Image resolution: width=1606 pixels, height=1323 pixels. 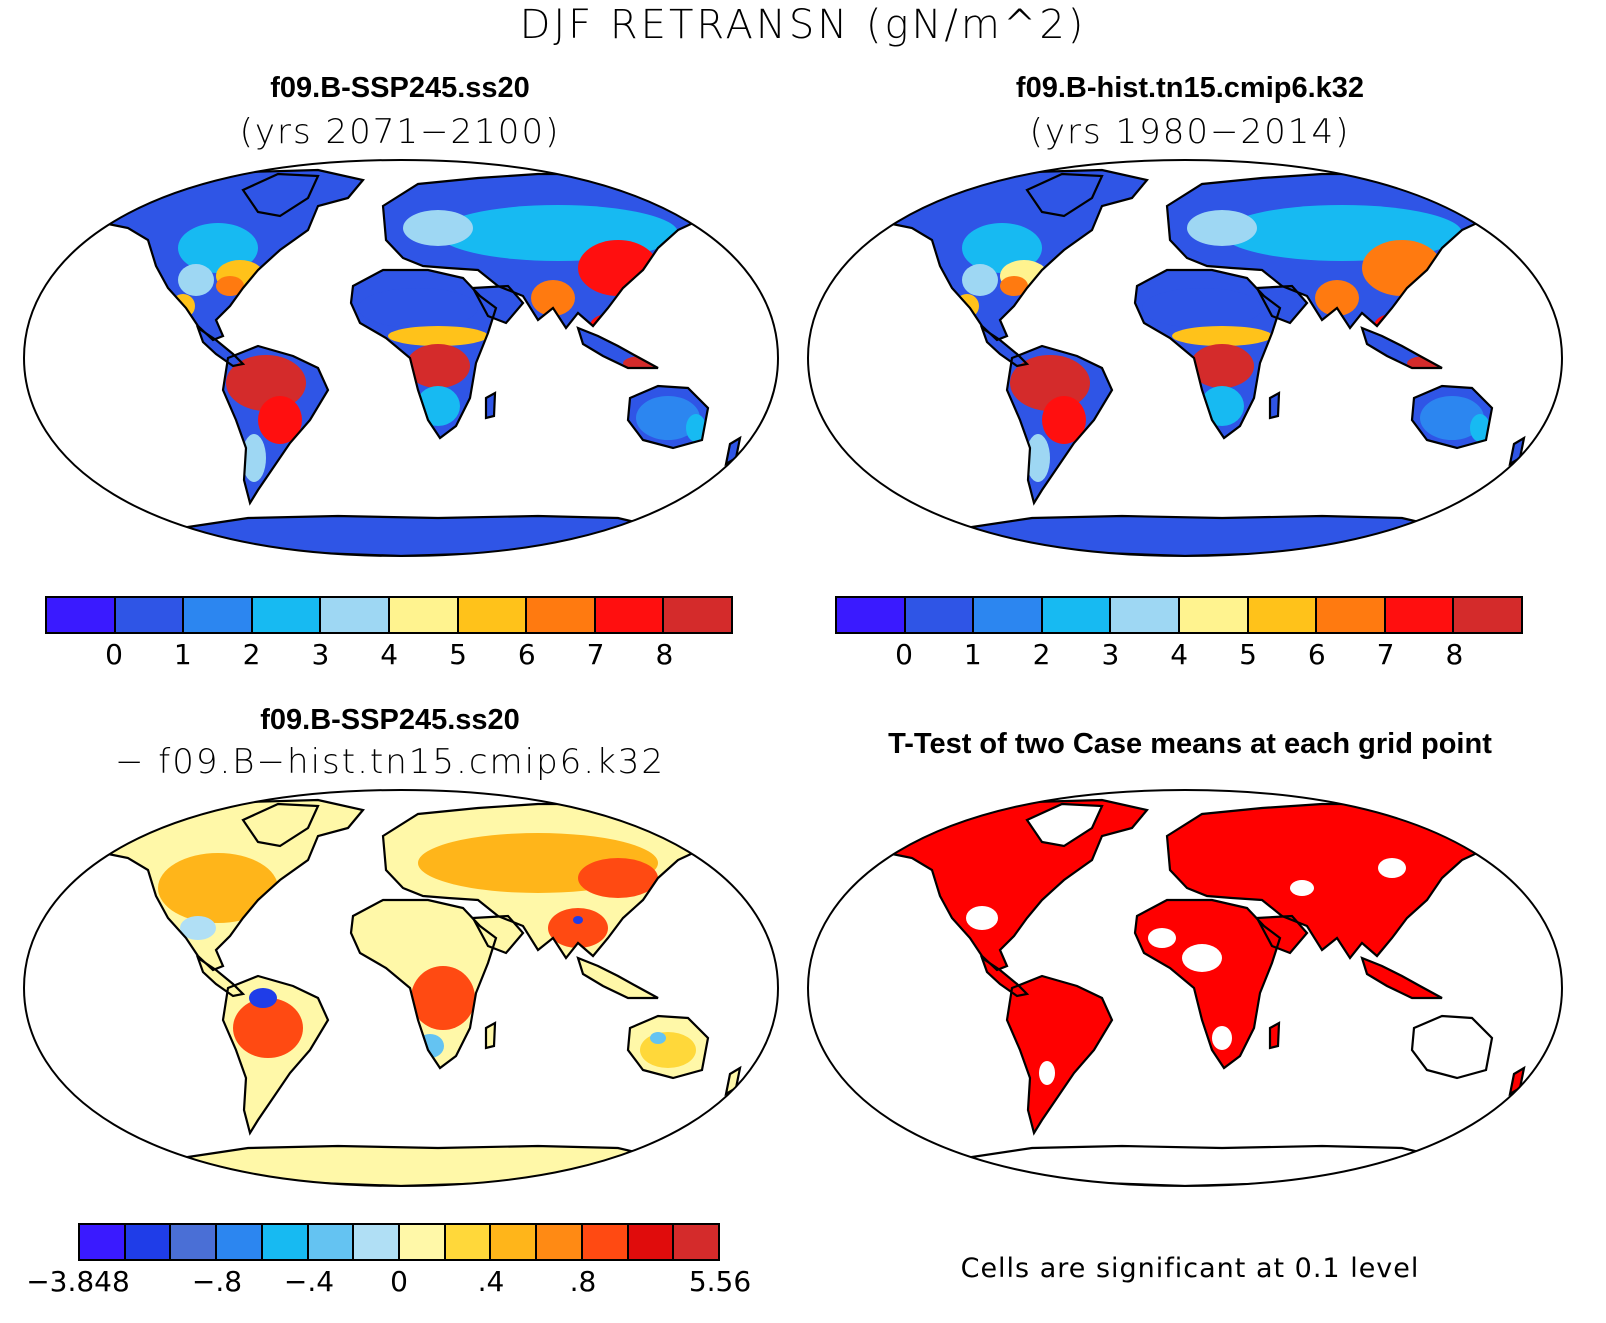 What do you see at coordinates (400, 1285) in the screenshot?
I see `panel3-colorbar-ticks: −3.848 −.8 −.4 0 .4 .8 5.56` at bounding box center [400, 1285].